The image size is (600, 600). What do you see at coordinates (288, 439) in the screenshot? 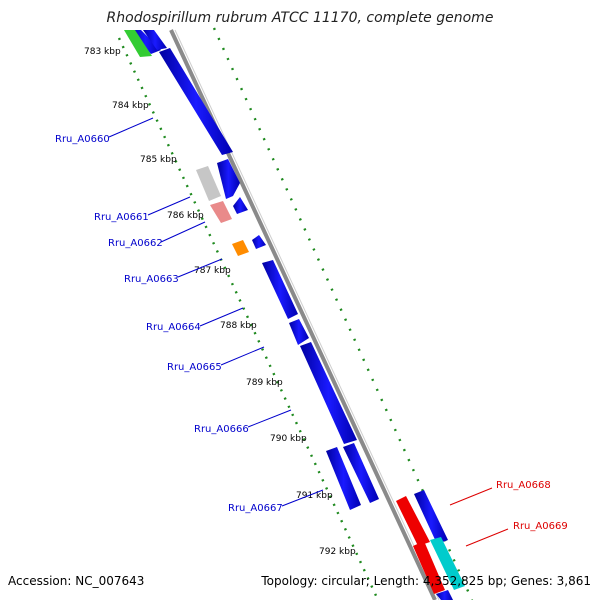
I see `tick-label: 790 kbp` at bounding box center [288, 439].